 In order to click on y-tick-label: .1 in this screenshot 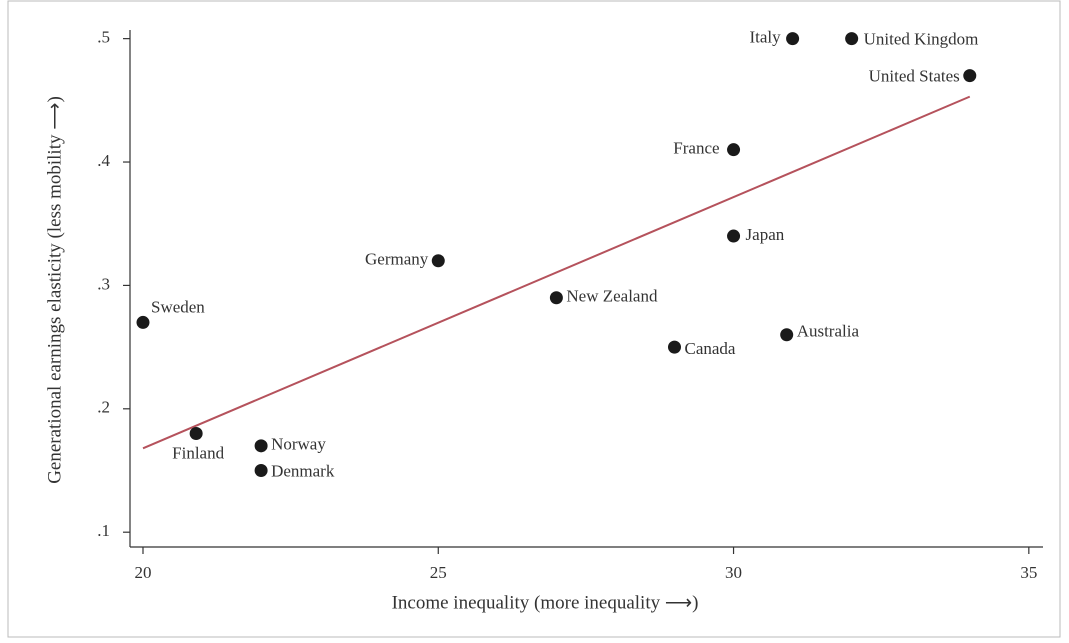, I will do `click(103, 530)`.